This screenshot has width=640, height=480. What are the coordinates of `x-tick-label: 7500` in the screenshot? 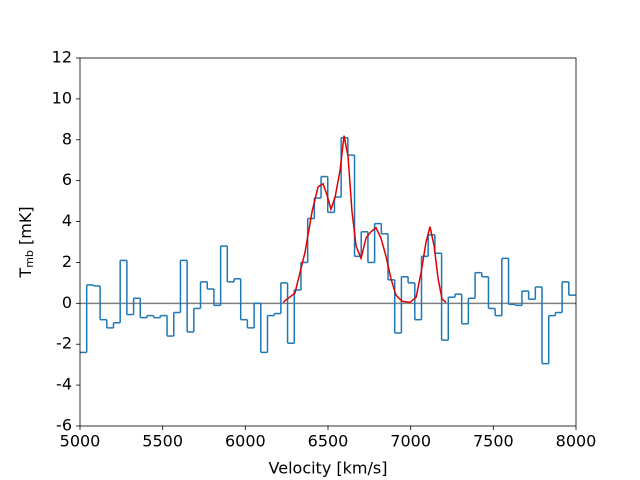 It's located at (493, 441).